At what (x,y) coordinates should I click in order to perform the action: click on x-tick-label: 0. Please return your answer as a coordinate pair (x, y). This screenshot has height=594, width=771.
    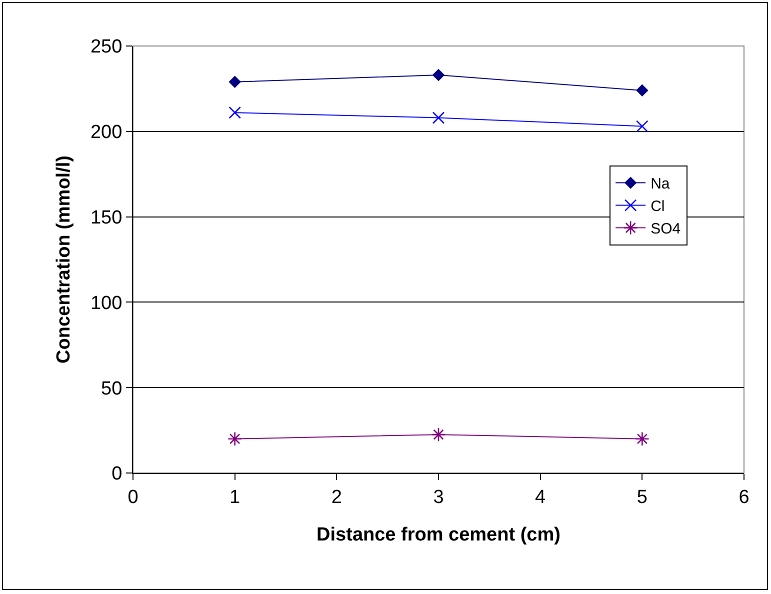
    Looking at the image, I should click on (133, 497).